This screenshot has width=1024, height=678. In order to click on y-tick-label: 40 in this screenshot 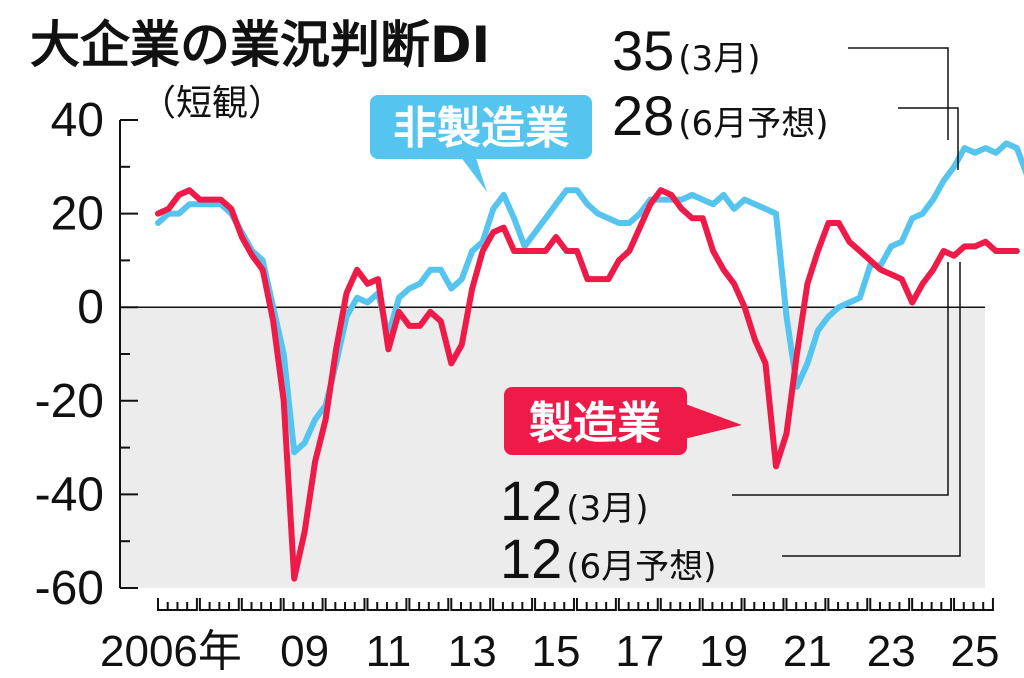, I will do `click(77, 120)`.